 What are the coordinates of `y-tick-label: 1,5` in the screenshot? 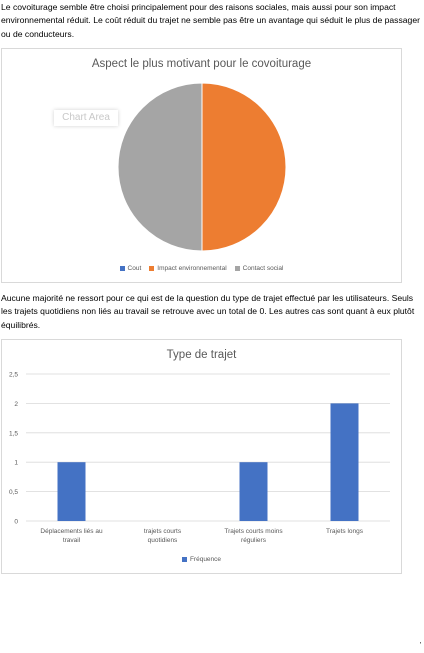 It's located at (13, 433).